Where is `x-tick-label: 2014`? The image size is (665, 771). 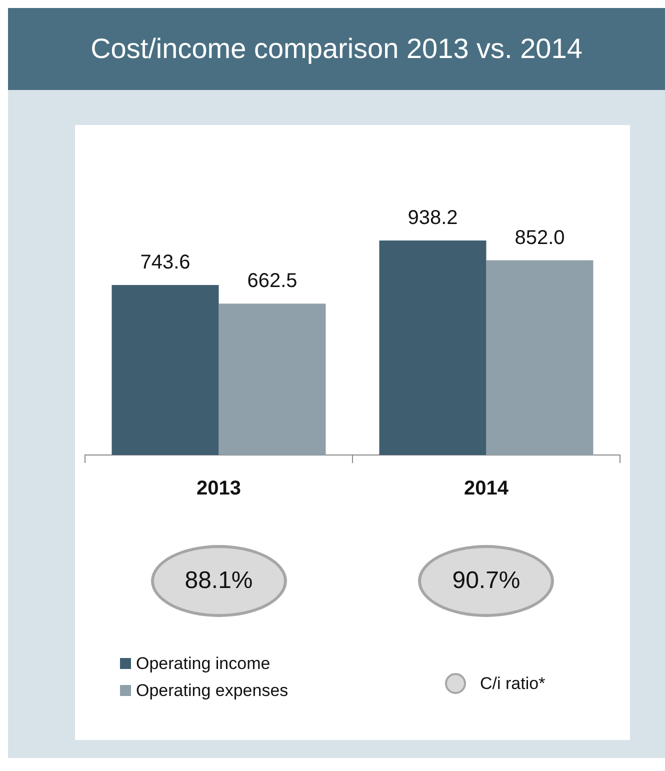 x-tick-label: 2014 is located at coordinates (487, 489).